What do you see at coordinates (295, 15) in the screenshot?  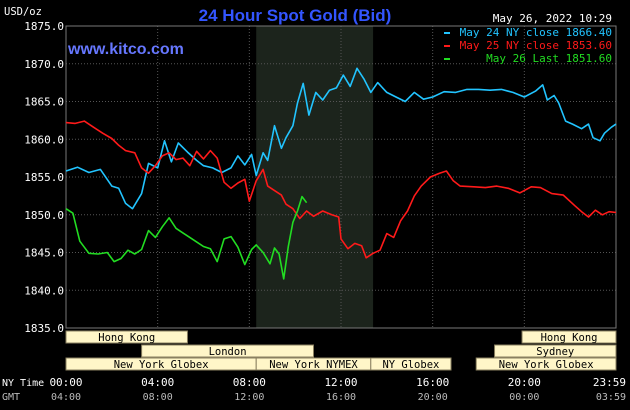 I see `chart-title: 24 Hour Spot Gold (Bid)` at bounding box center [295, 15].